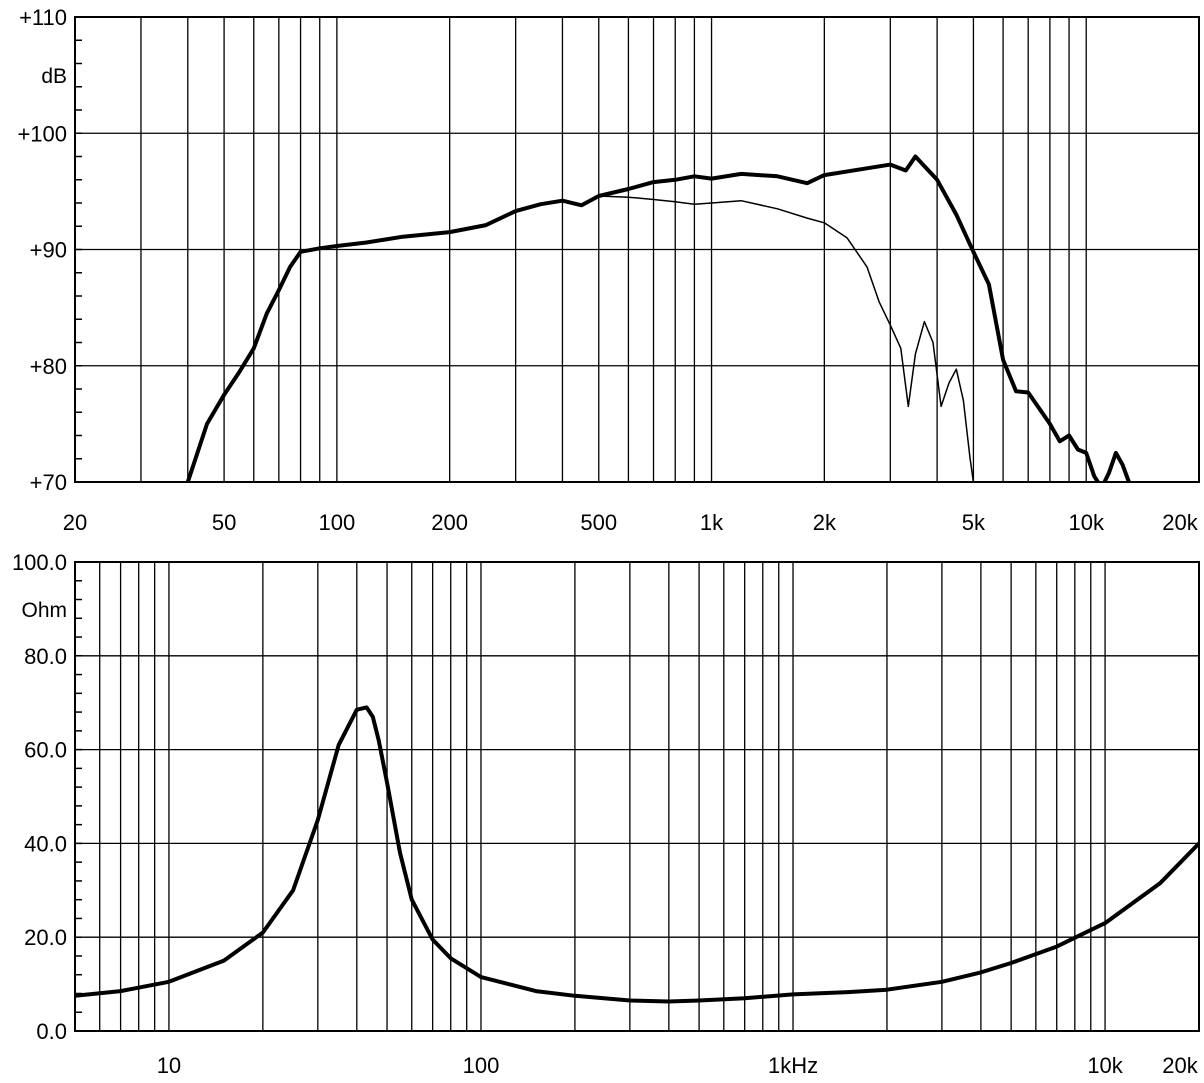 This screenshot has height=1083, width=1204. I want to click on y-tick-label: +100, so click(42, 133).